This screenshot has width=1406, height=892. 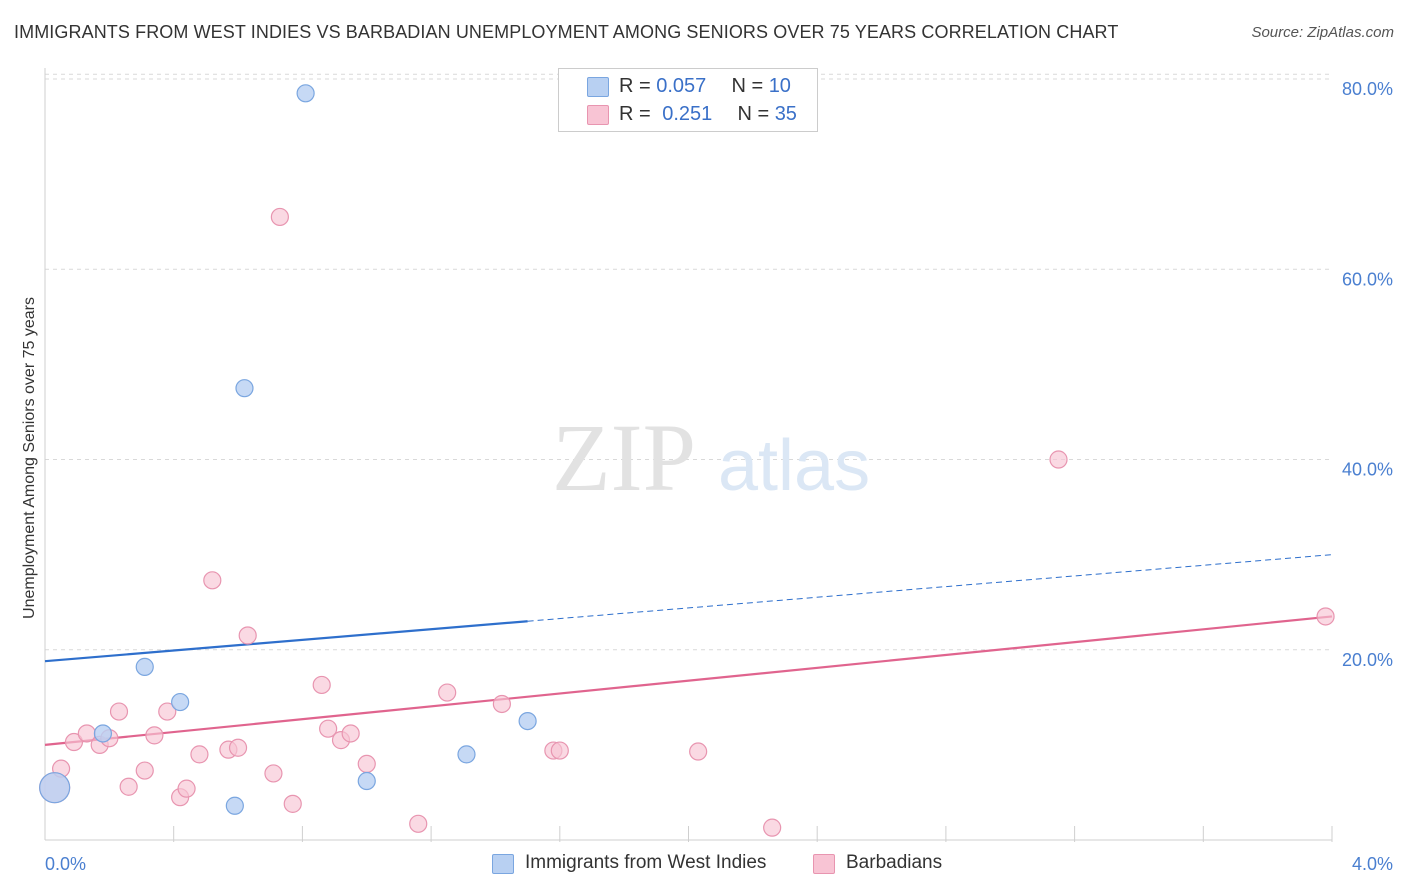 I want to click on r-value: 0.057, so click(x=681, y=86).